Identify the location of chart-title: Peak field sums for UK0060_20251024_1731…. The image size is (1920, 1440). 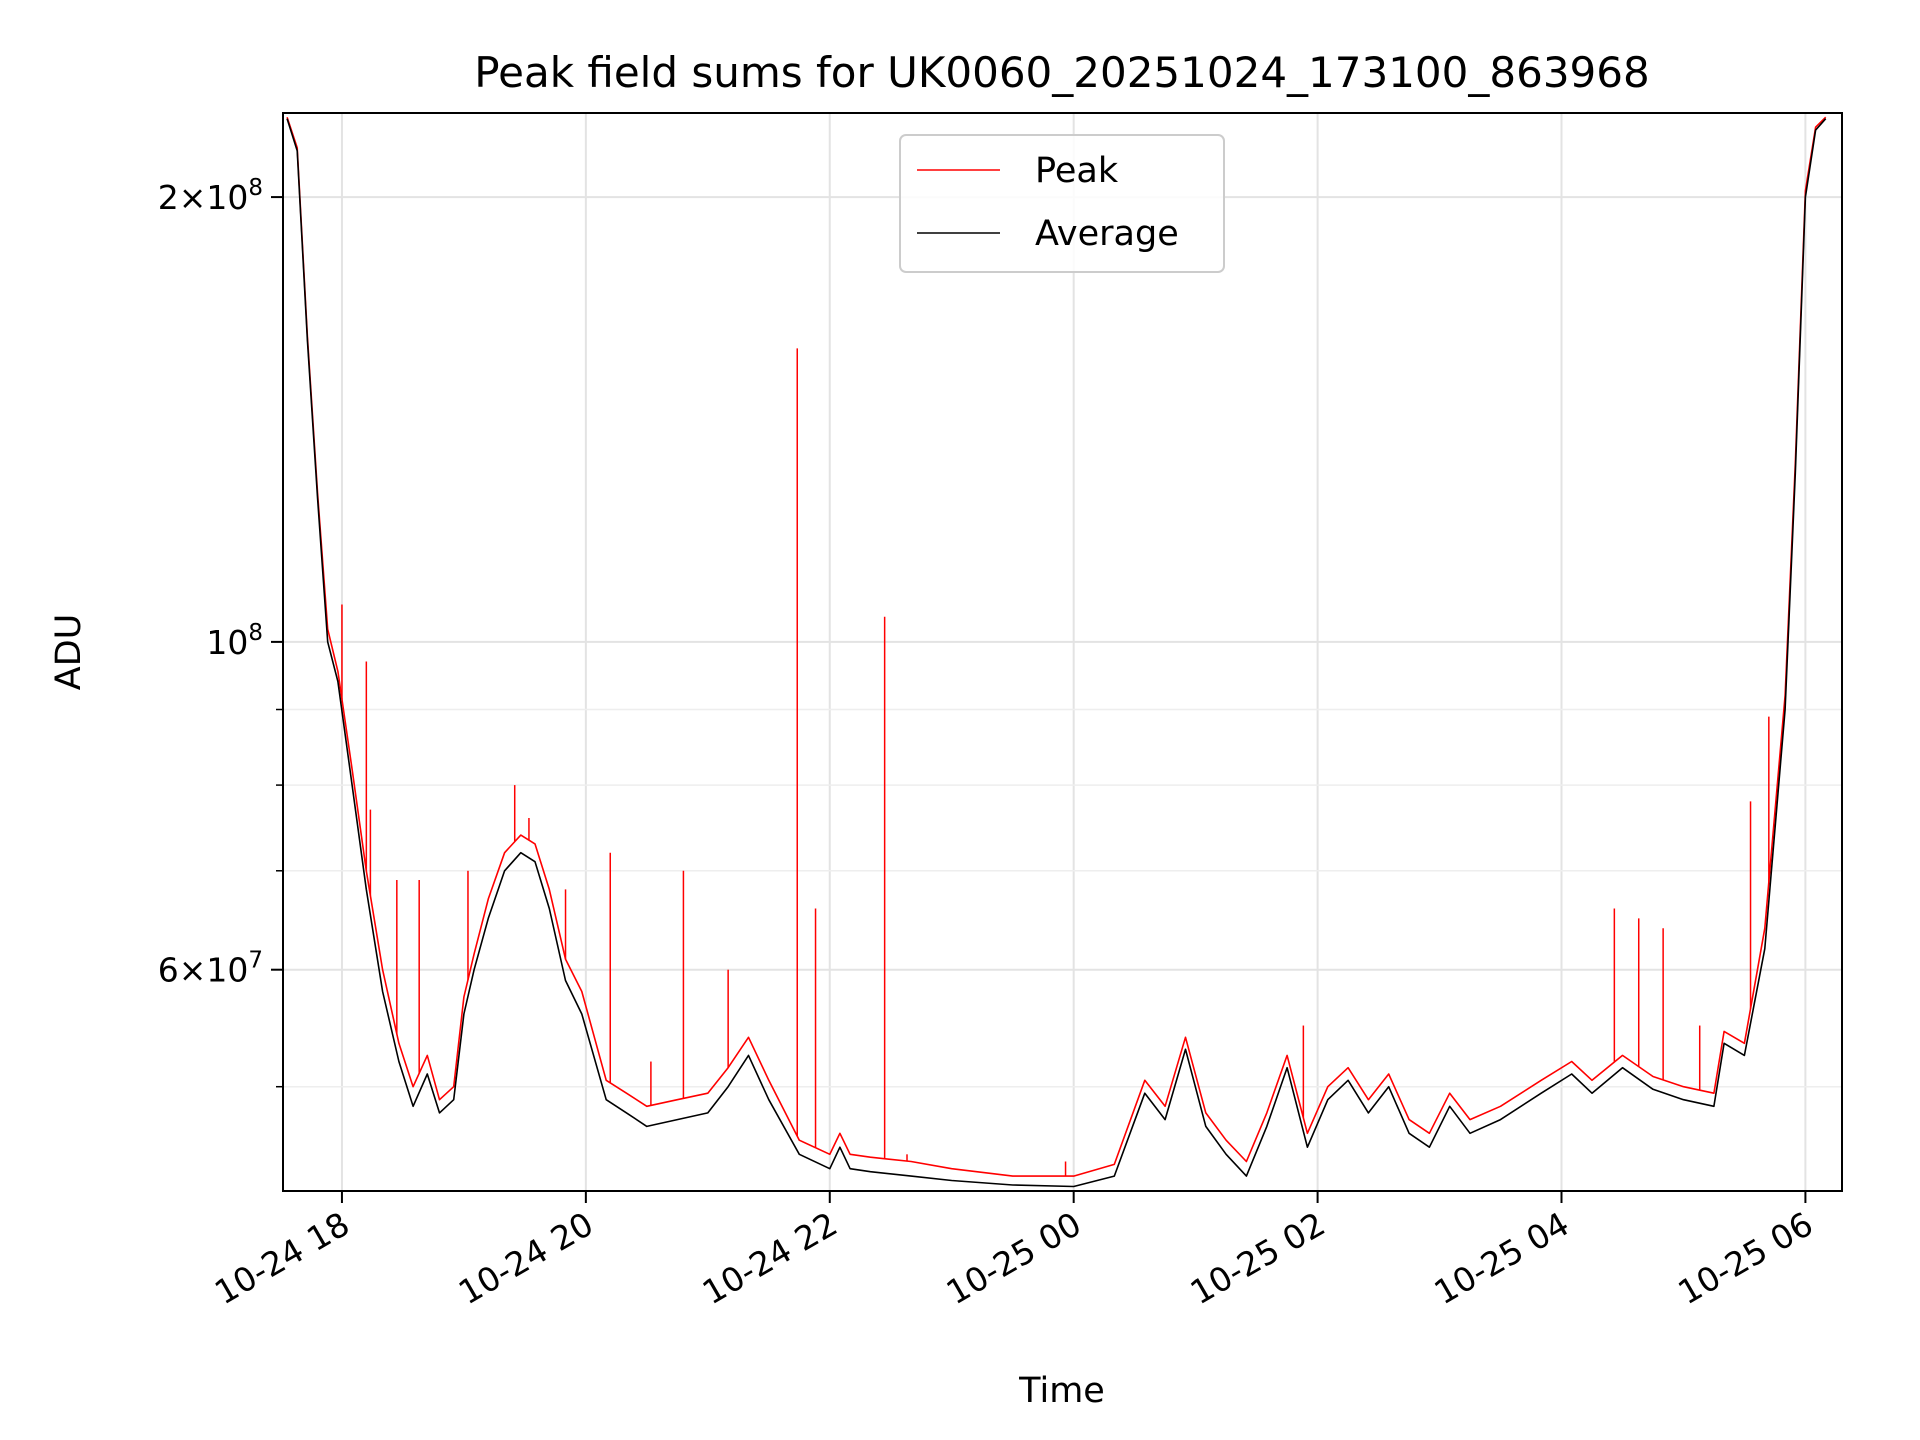
(1061, 72).